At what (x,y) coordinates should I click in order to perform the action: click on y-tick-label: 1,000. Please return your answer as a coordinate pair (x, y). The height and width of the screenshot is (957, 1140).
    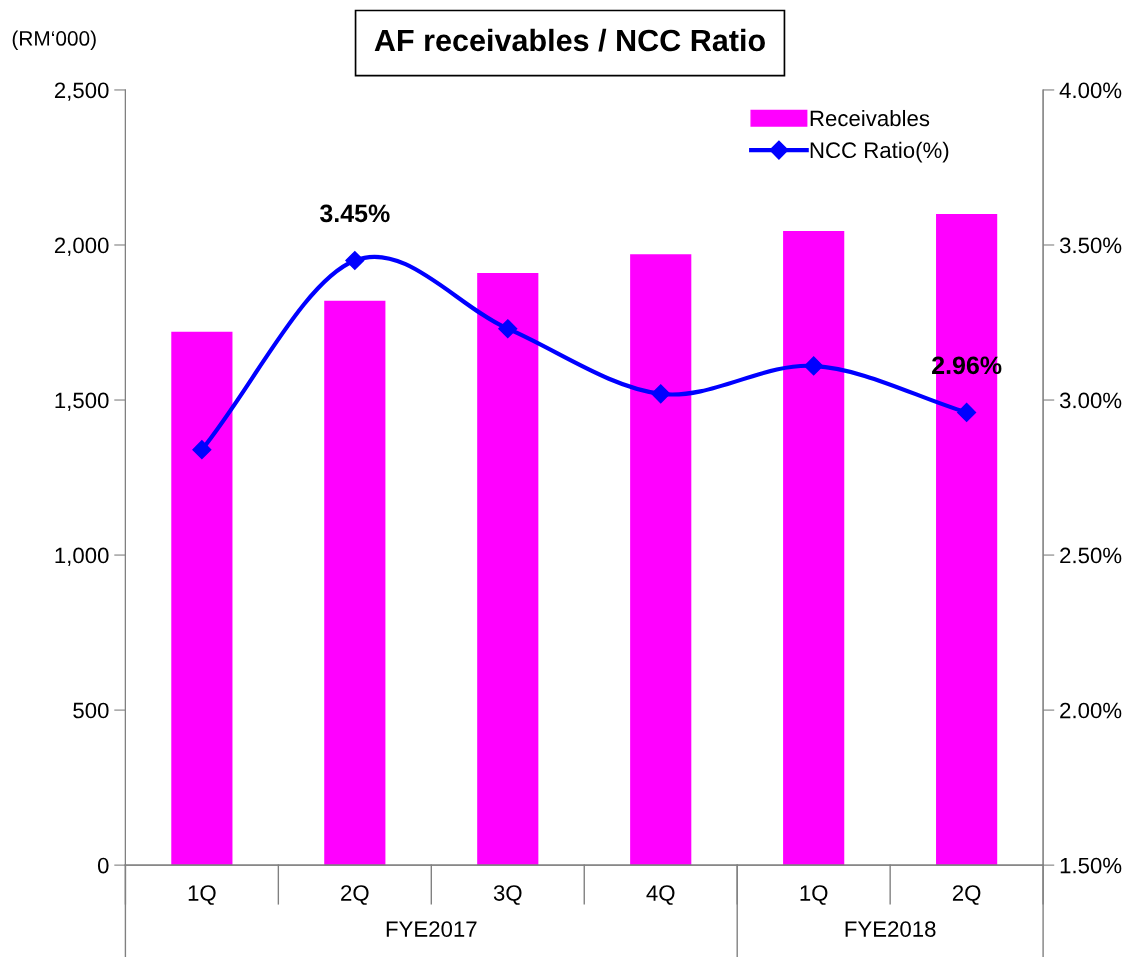
    Looking at the image, I should click on (82, 556).